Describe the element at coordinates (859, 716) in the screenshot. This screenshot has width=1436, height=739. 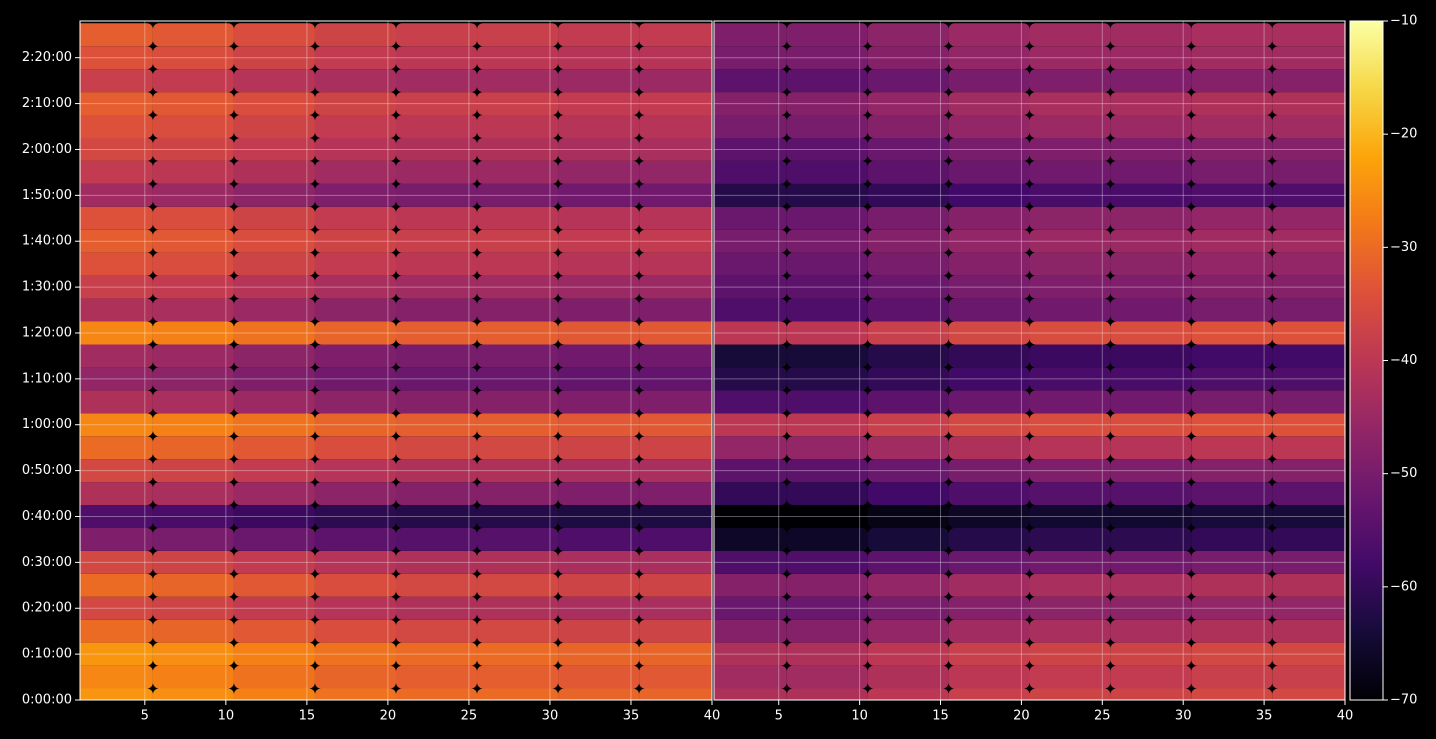
I see `x-tick-label: 10` at that location.